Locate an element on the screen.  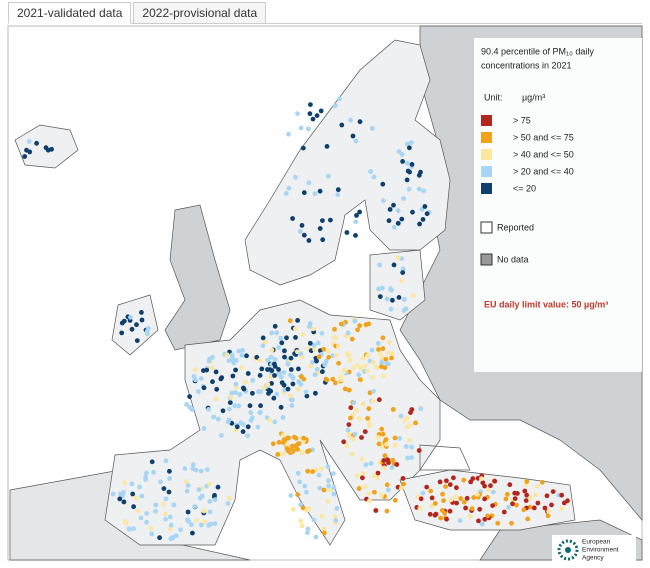
unit-label: Unit: is located at coordinates (493, 97).